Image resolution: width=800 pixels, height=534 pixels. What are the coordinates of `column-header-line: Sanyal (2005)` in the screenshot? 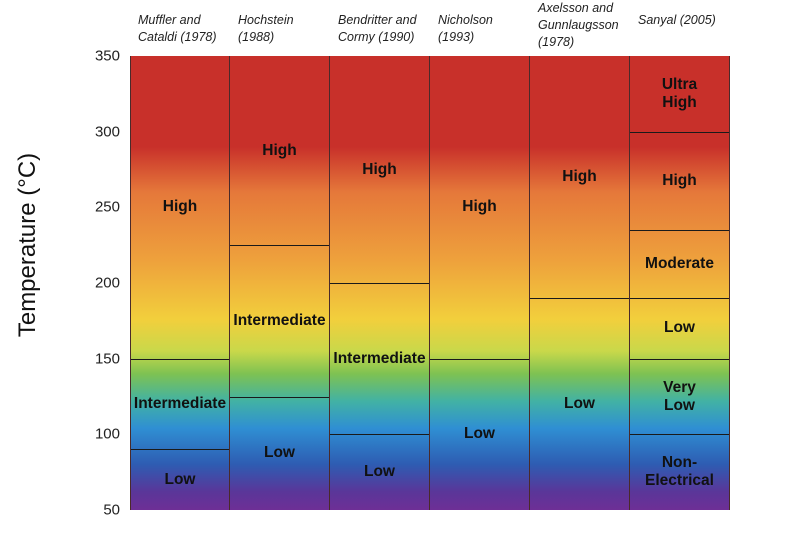 It's located at (677, 20).